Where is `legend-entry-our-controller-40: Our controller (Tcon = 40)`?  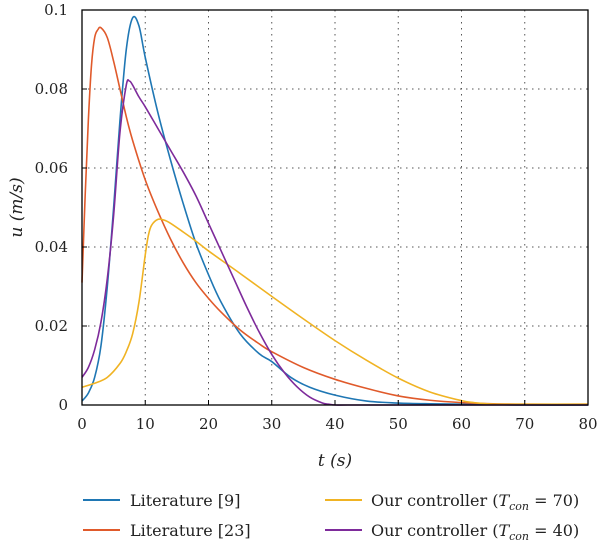 legend-entry-our-controller-40: Our controller (Tcon = 40) is located at coordinates (452, 532).